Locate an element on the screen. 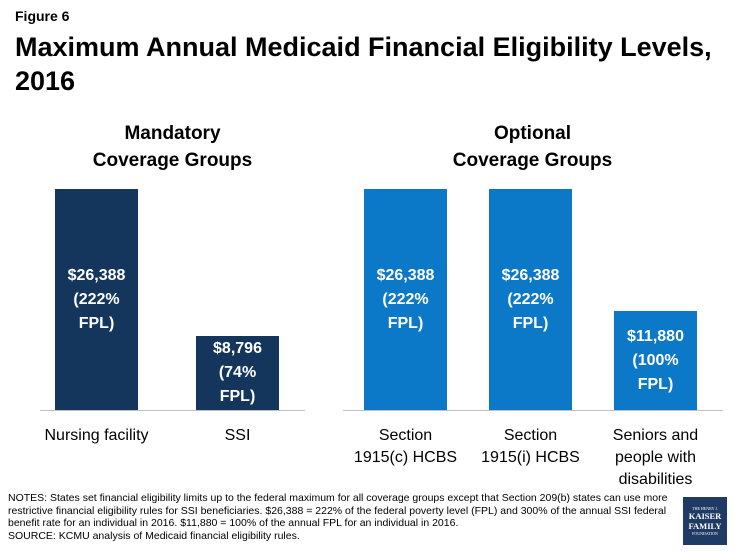  bar-0-0: $26,388 (222% FPL) is located at coordinates (96, 299).